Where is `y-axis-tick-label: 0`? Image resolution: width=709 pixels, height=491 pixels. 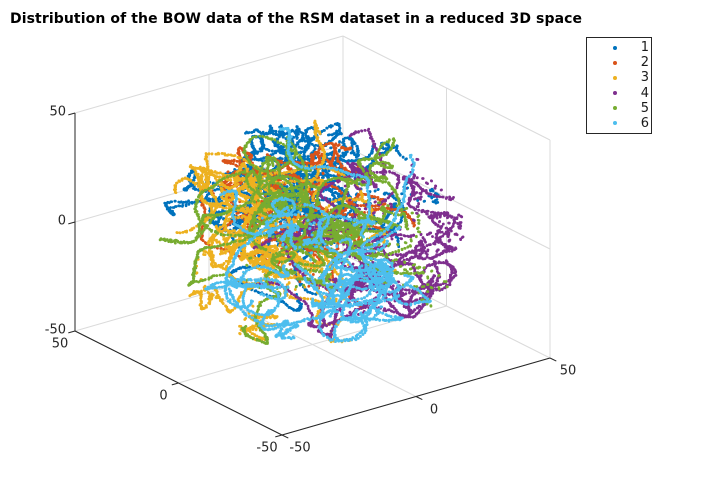
y-axis-tick-label: 0 is located at coordinates (163, 396).